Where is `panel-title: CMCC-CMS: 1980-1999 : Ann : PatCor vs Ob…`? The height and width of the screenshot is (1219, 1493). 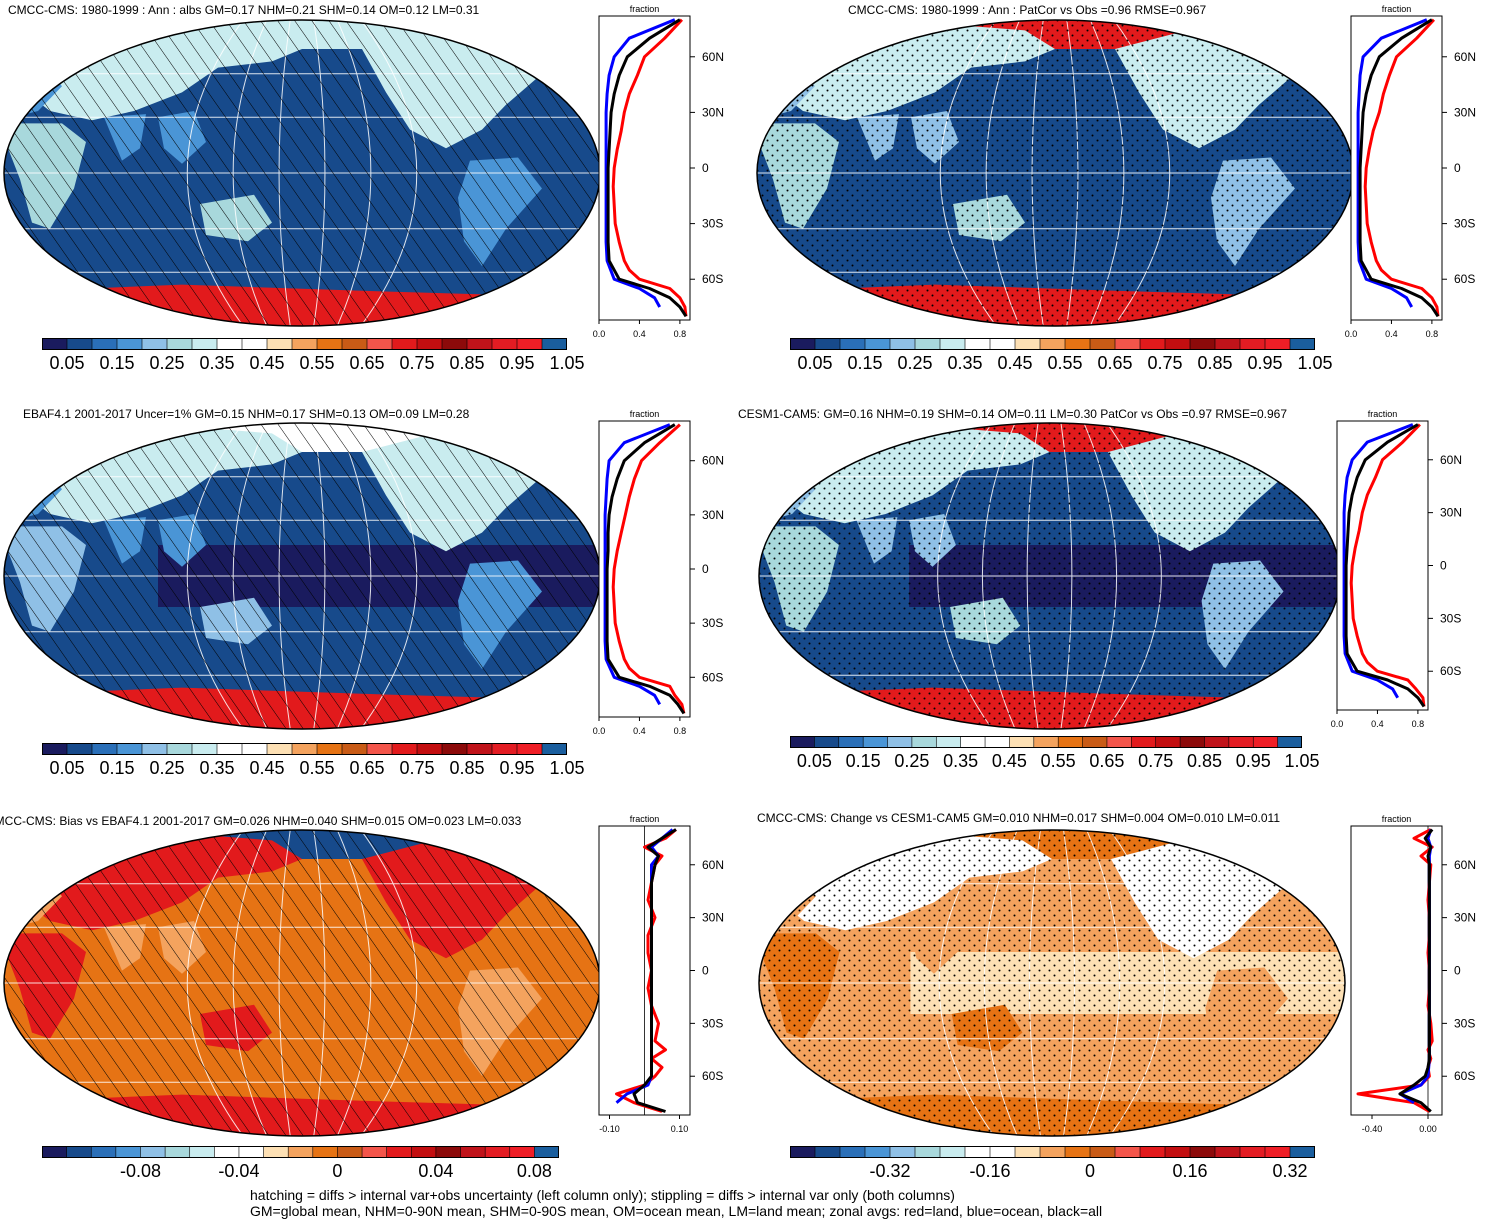 panel-title: CMCC-CMS: 1980-1999 : Ann : PatCor vs Ob… is located at coordinates (1027, 10).